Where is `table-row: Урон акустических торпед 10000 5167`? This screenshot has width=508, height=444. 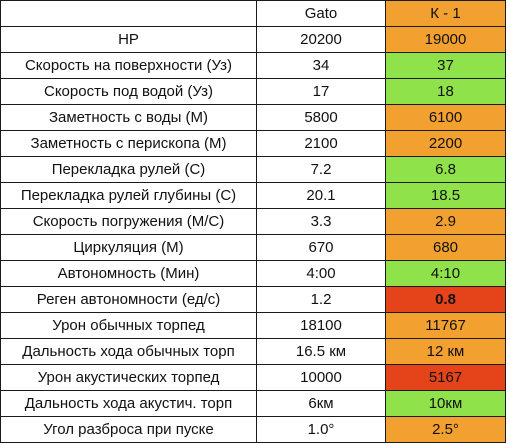
table-row: Урон акустических торпед 10000 5167 is located at coordinates (253, 377).